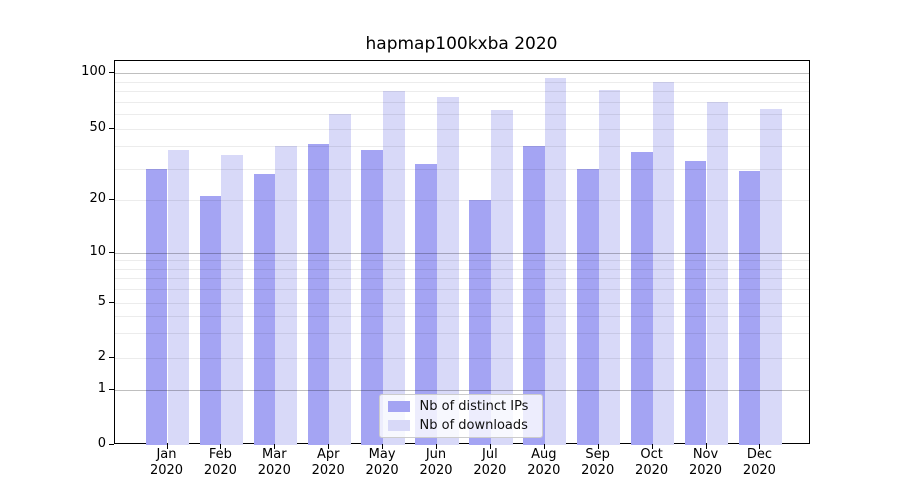 The image size is (900, 500). Describe the element at coordinates (210, 320) in the screenshot. I see `bar-distinct-ips-feb` at that location.